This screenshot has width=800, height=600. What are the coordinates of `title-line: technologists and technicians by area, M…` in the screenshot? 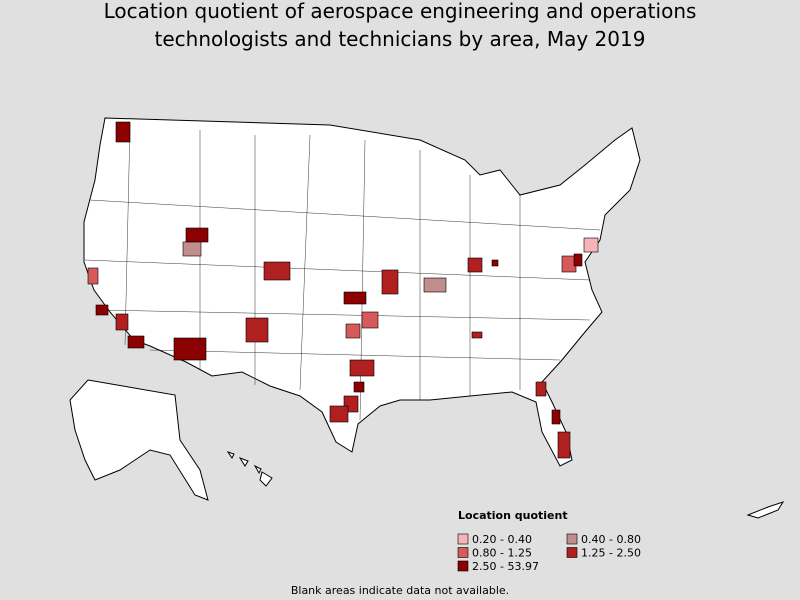 It's located at (400, 39).